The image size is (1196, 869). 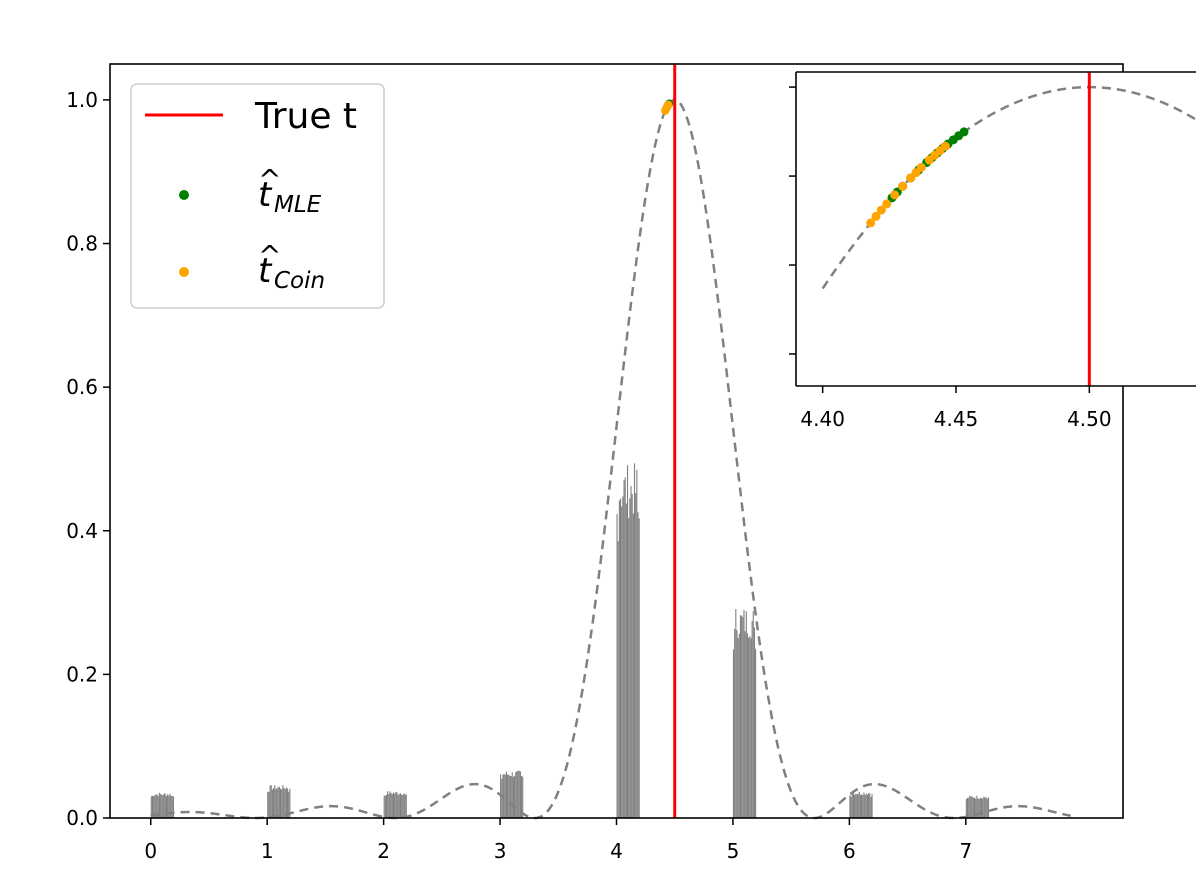 What do you see at coordinates (965, 851) in the screenshot?
I see `x-tick-label: 7` at bounding box center [965, 851].